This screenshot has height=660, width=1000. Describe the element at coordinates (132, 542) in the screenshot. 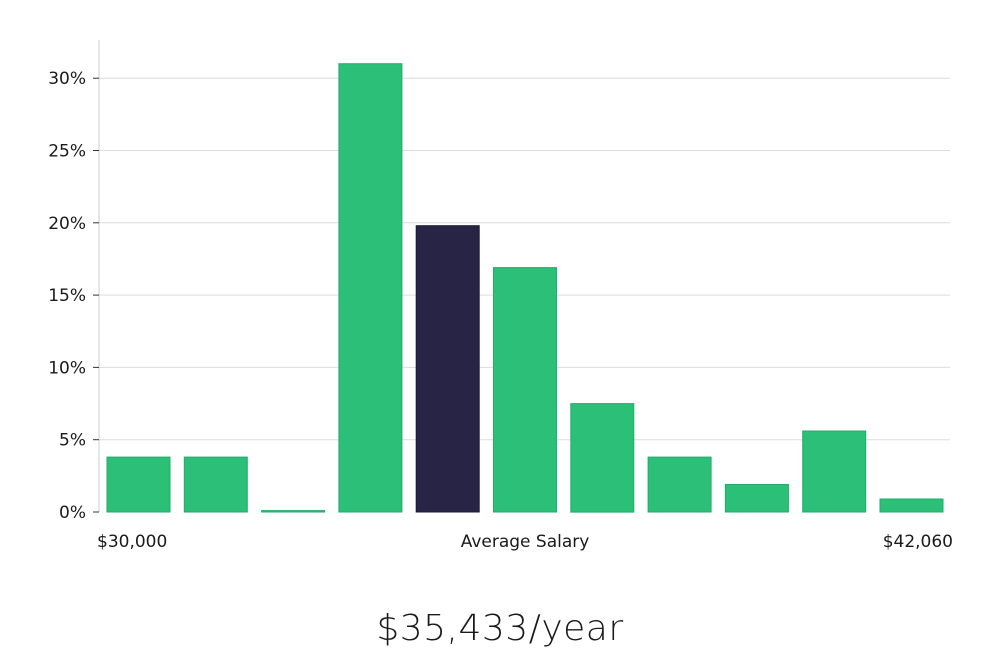

I see `x-start-label: $30,000` at that location.